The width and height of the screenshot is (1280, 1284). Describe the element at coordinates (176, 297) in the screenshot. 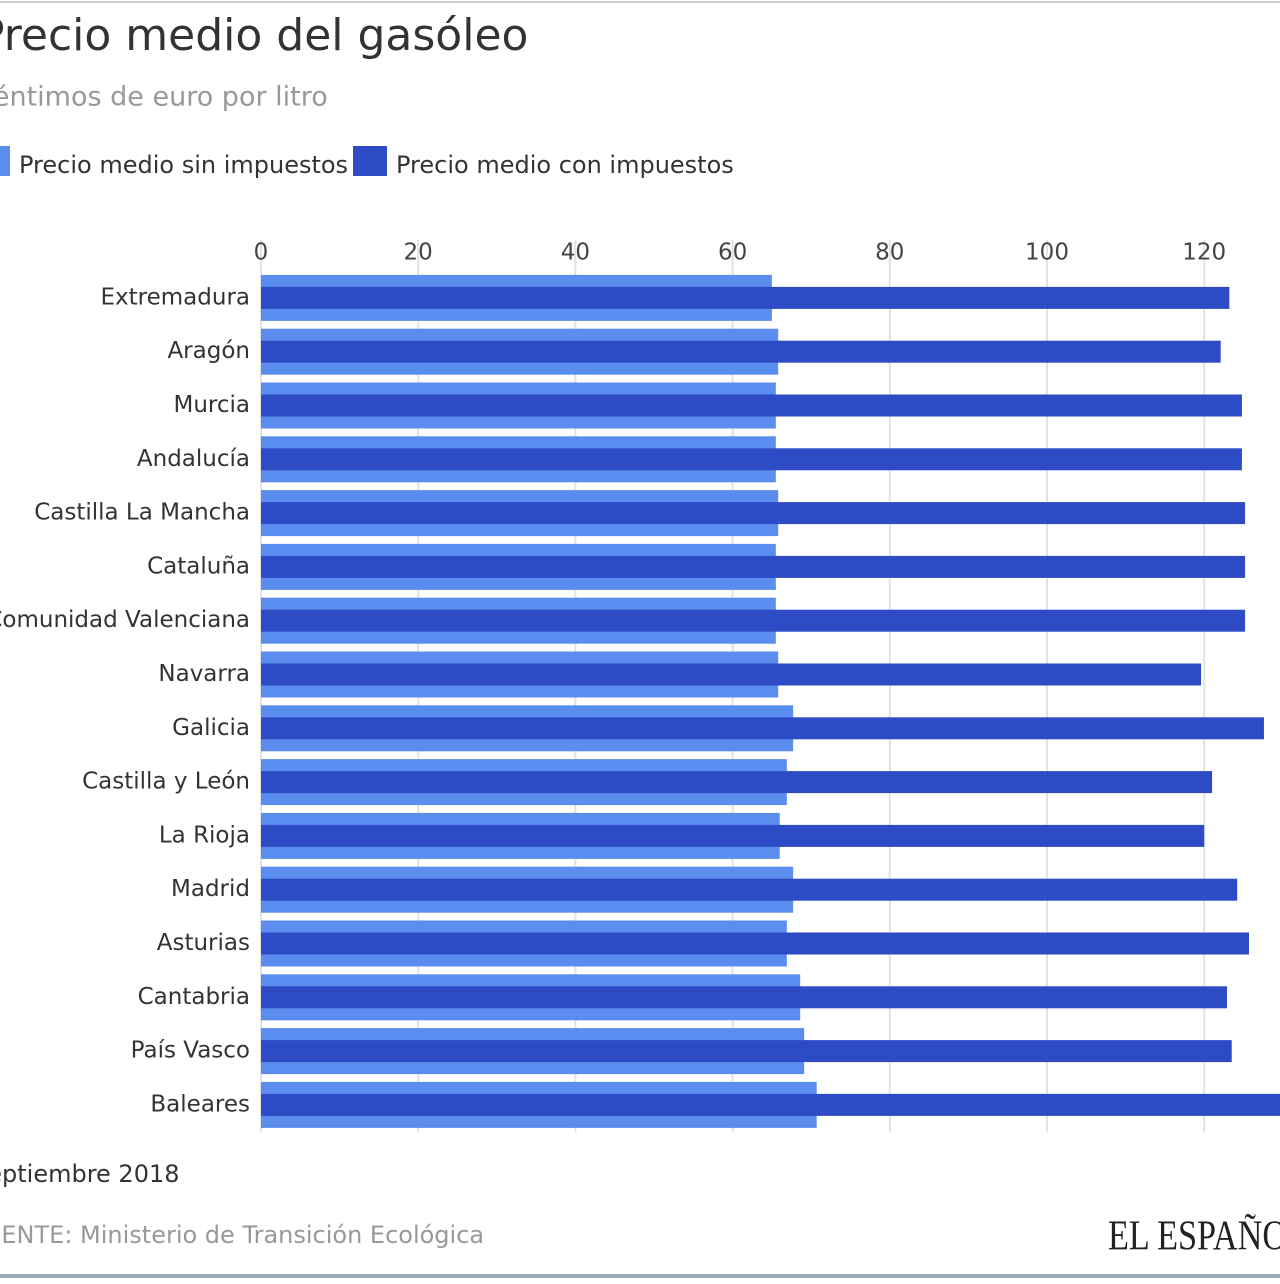

I see `y-tick-label: Extremadura` at that location.